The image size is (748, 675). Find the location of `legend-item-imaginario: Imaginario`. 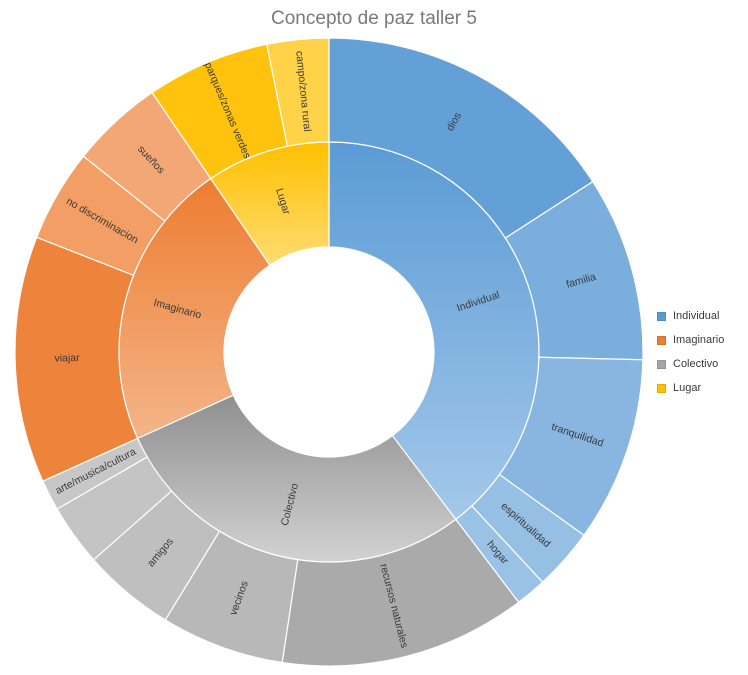

legend-item-imaginario: Imaginario is located at coordinates (702, 340).